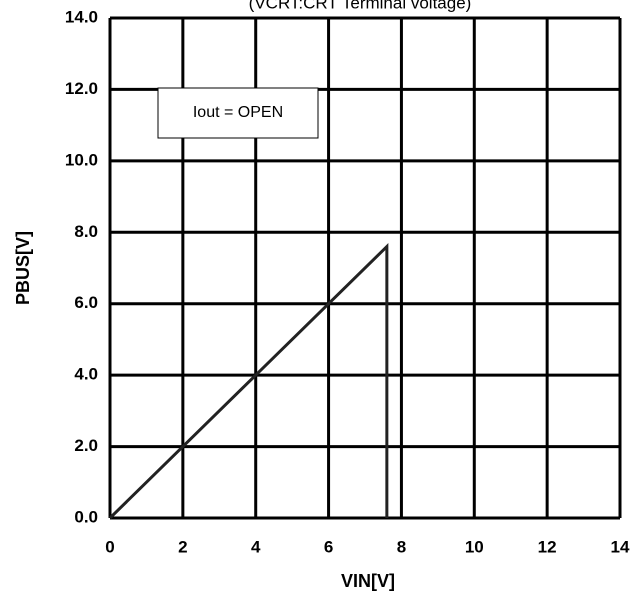  Describe the element at coordinates (182, 546) in the screenshot. I see `x-tick-label: 2` at that location.